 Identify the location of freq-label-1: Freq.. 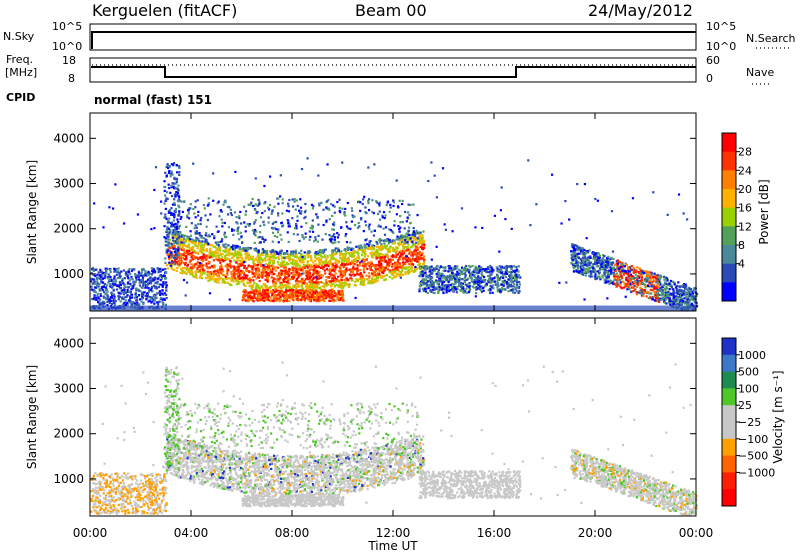
(19, 59).